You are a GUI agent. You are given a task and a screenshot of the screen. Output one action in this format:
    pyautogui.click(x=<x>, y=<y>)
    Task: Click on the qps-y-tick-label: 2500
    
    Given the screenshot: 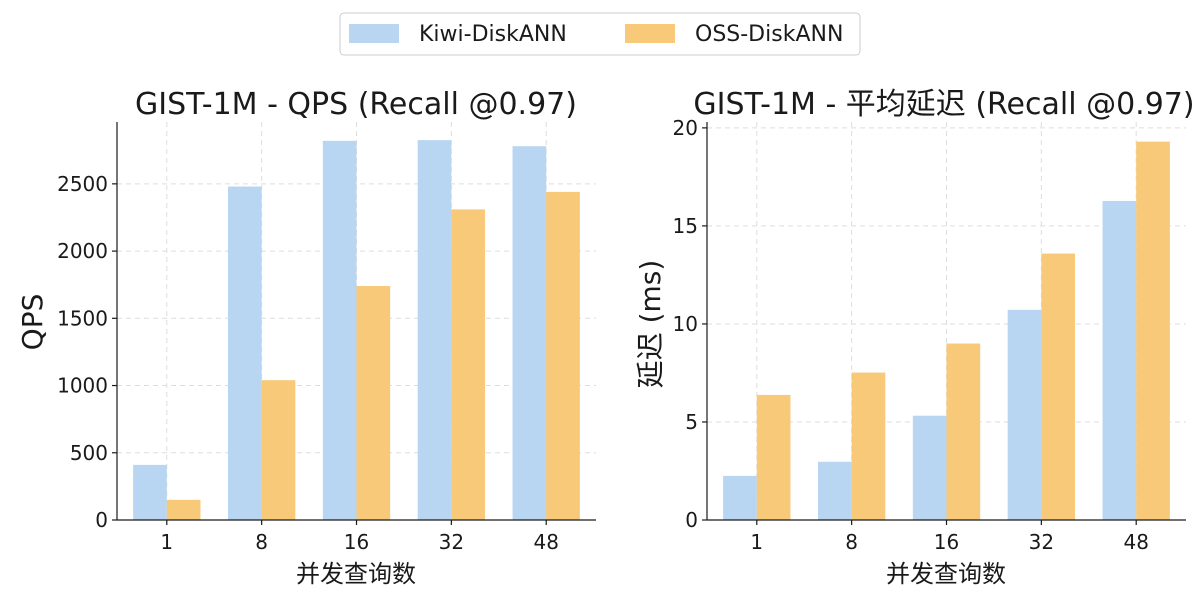 What is the action you would take?
    pyautogui.click(x=82, y=184)
    